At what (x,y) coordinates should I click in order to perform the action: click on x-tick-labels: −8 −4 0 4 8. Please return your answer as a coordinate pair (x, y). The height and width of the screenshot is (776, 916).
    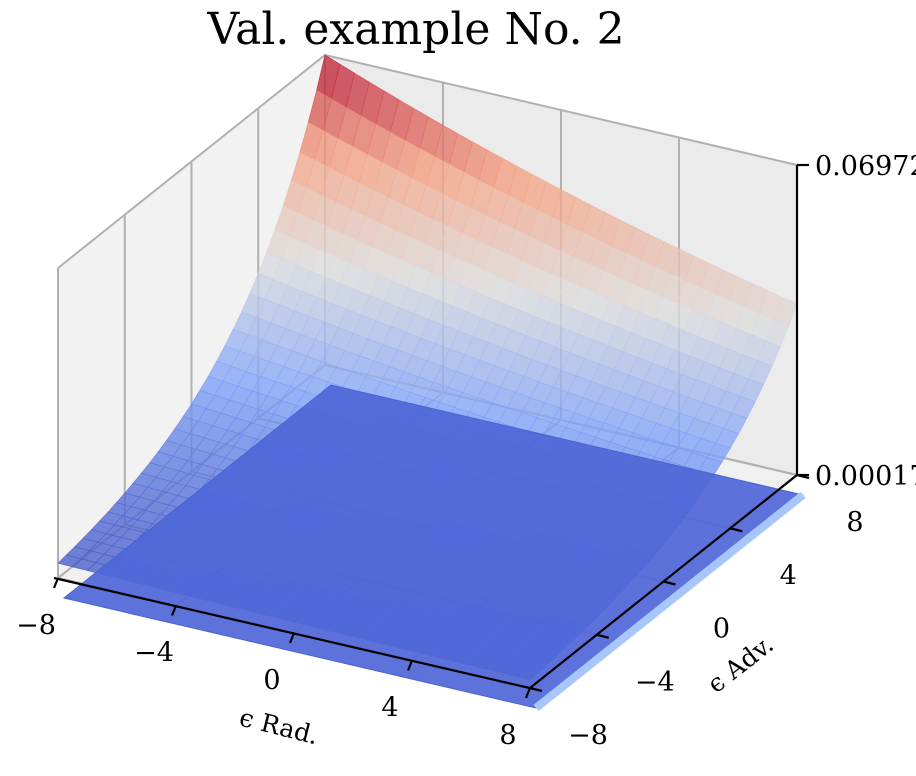
    Looking at the image, I should click on (266, 680).